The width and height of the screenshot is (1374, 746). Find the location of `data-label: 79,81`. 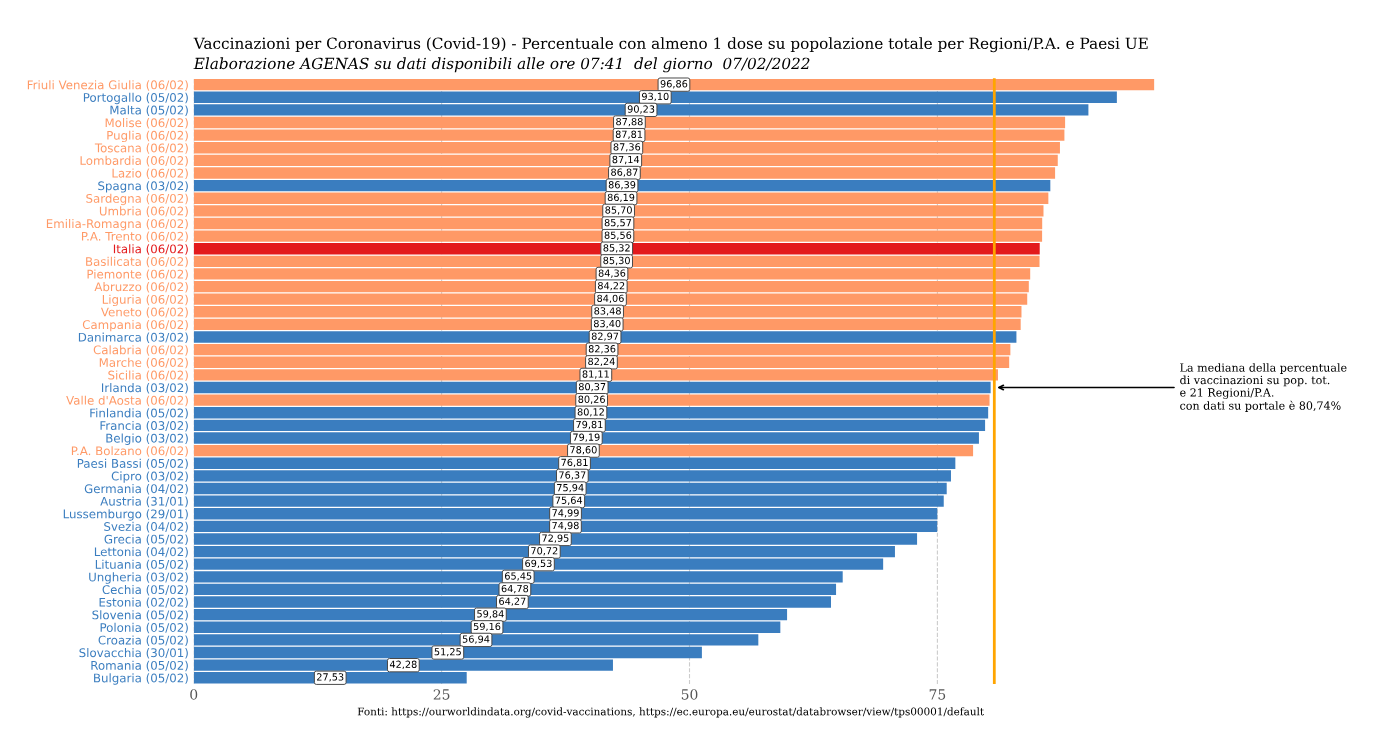

data-label: 79,81 is located at coordinates (589, 425).